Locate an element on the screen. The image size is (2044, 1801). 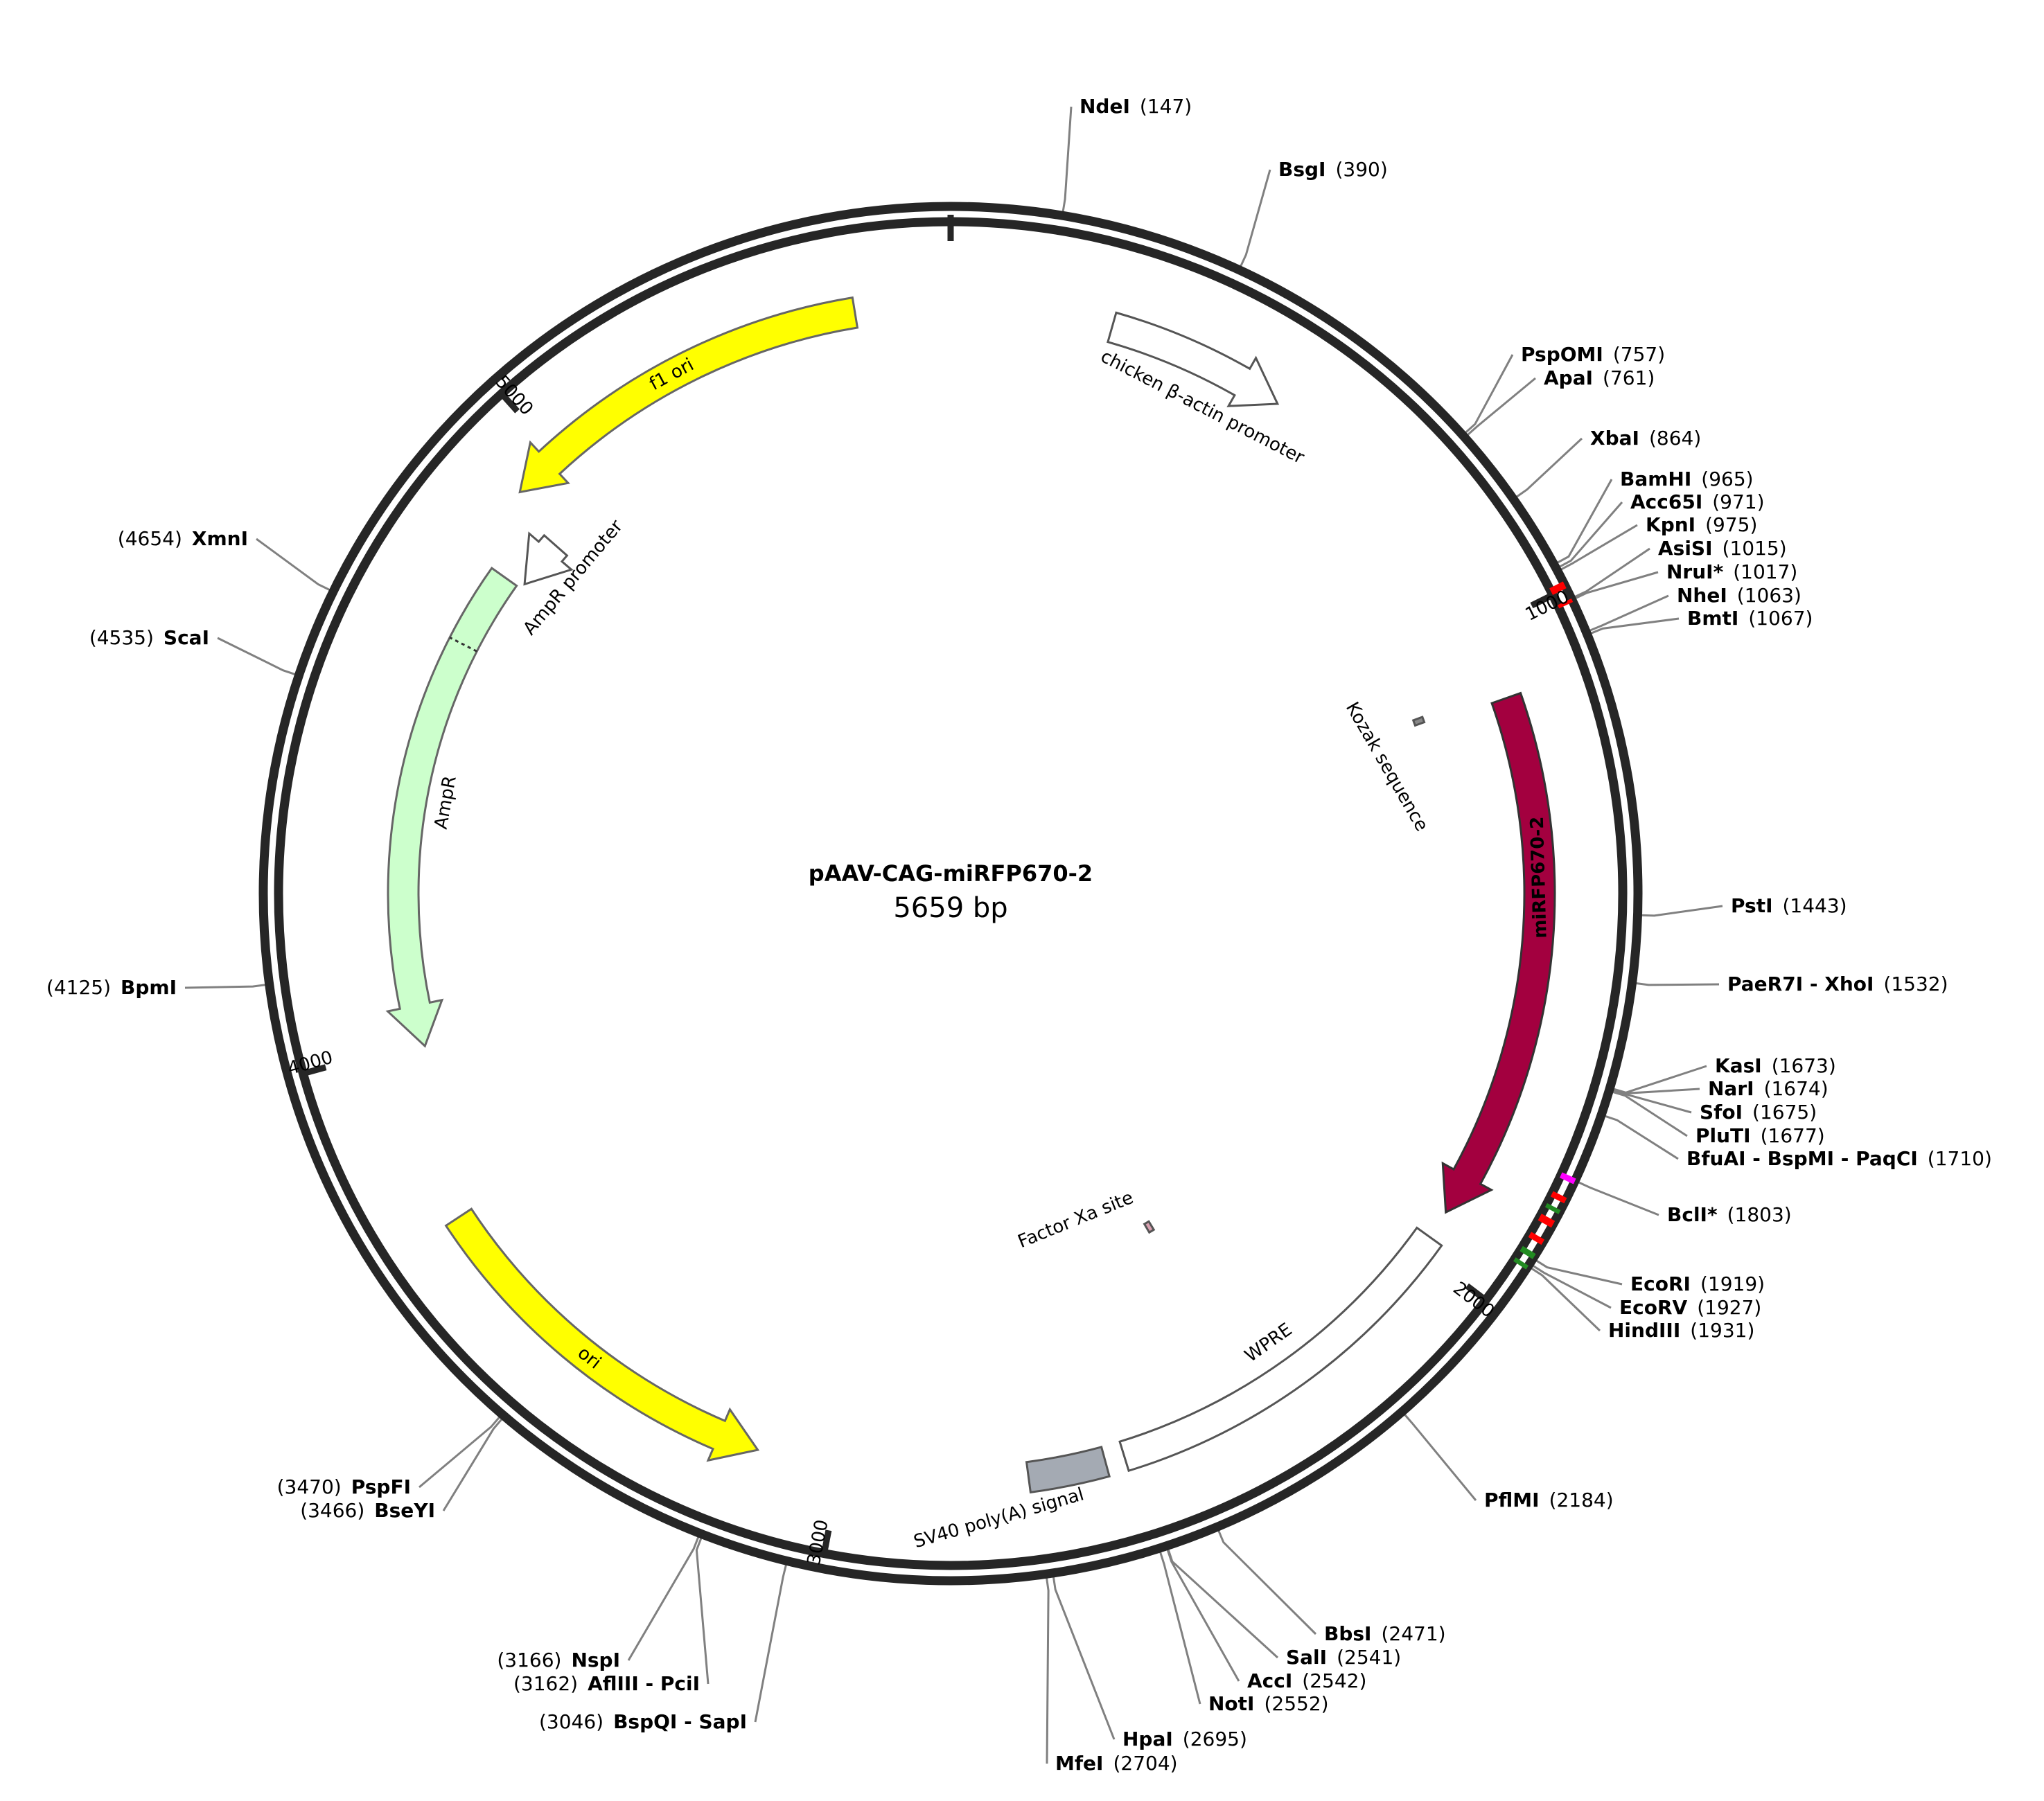
feature-wpre is located at coordinates (1280, 1349).